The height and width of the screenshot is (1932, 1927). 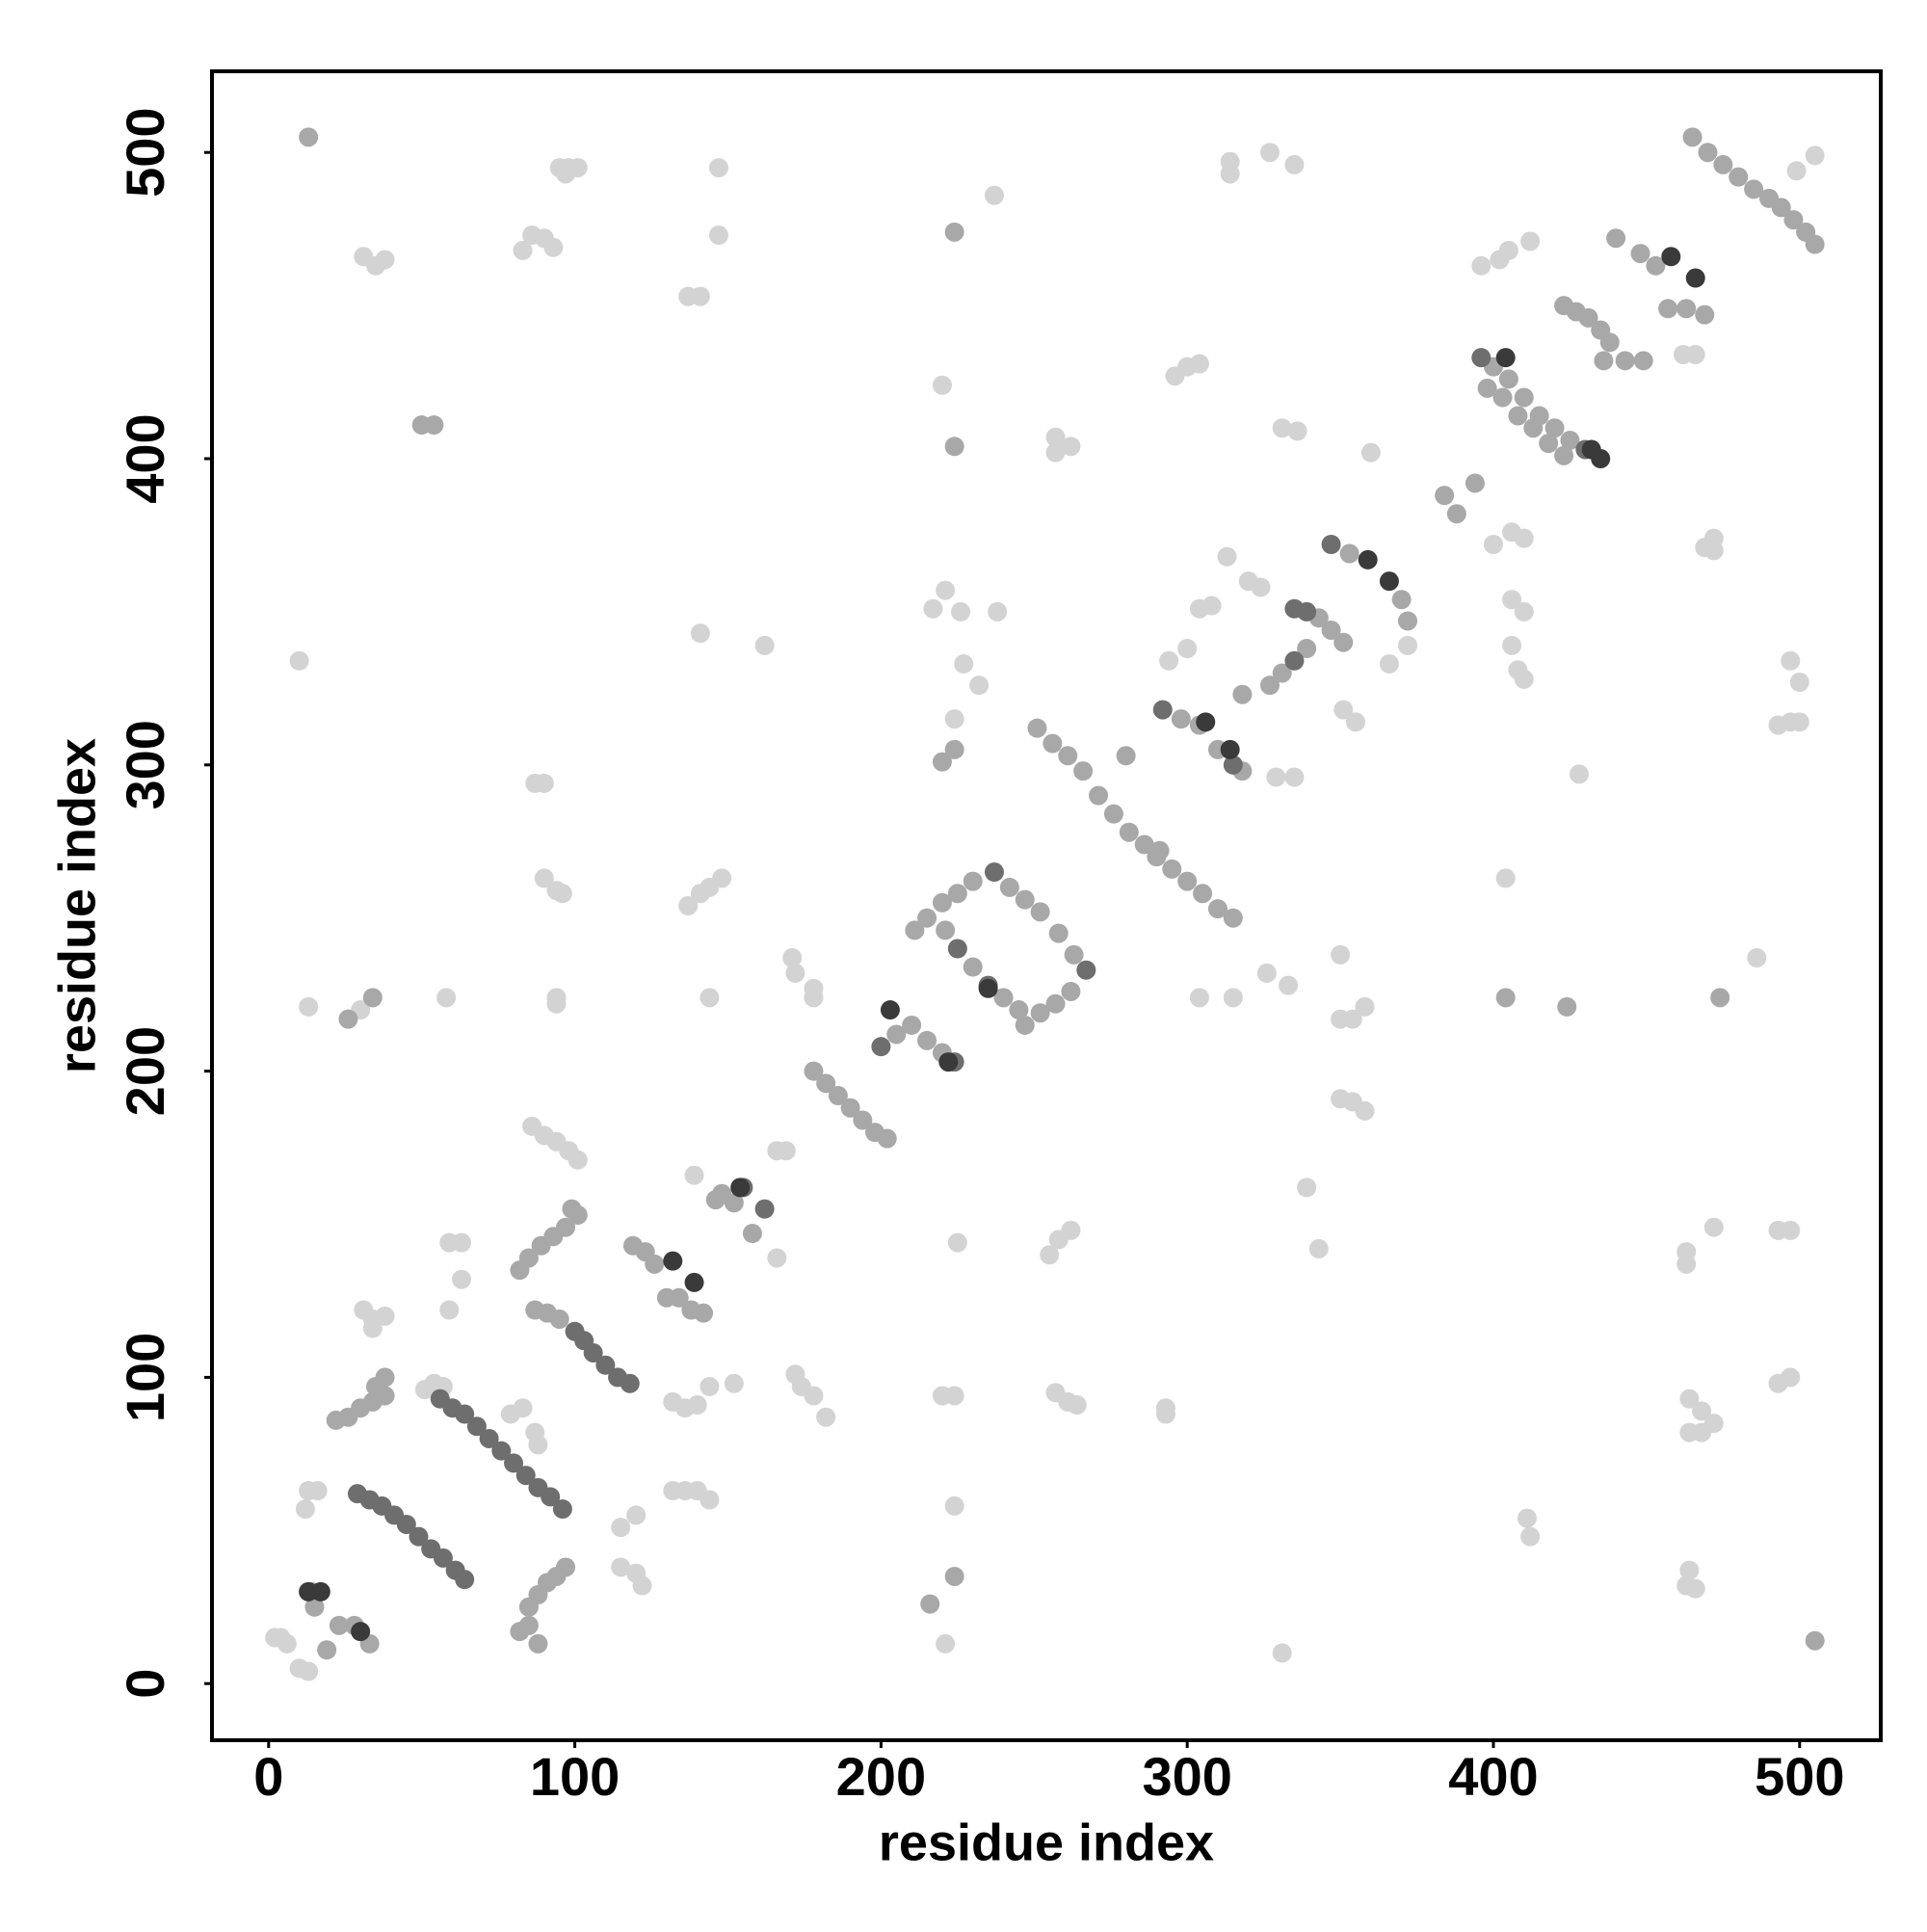 I want to click on y-tick-label: 300, so click(x=145, y=764).